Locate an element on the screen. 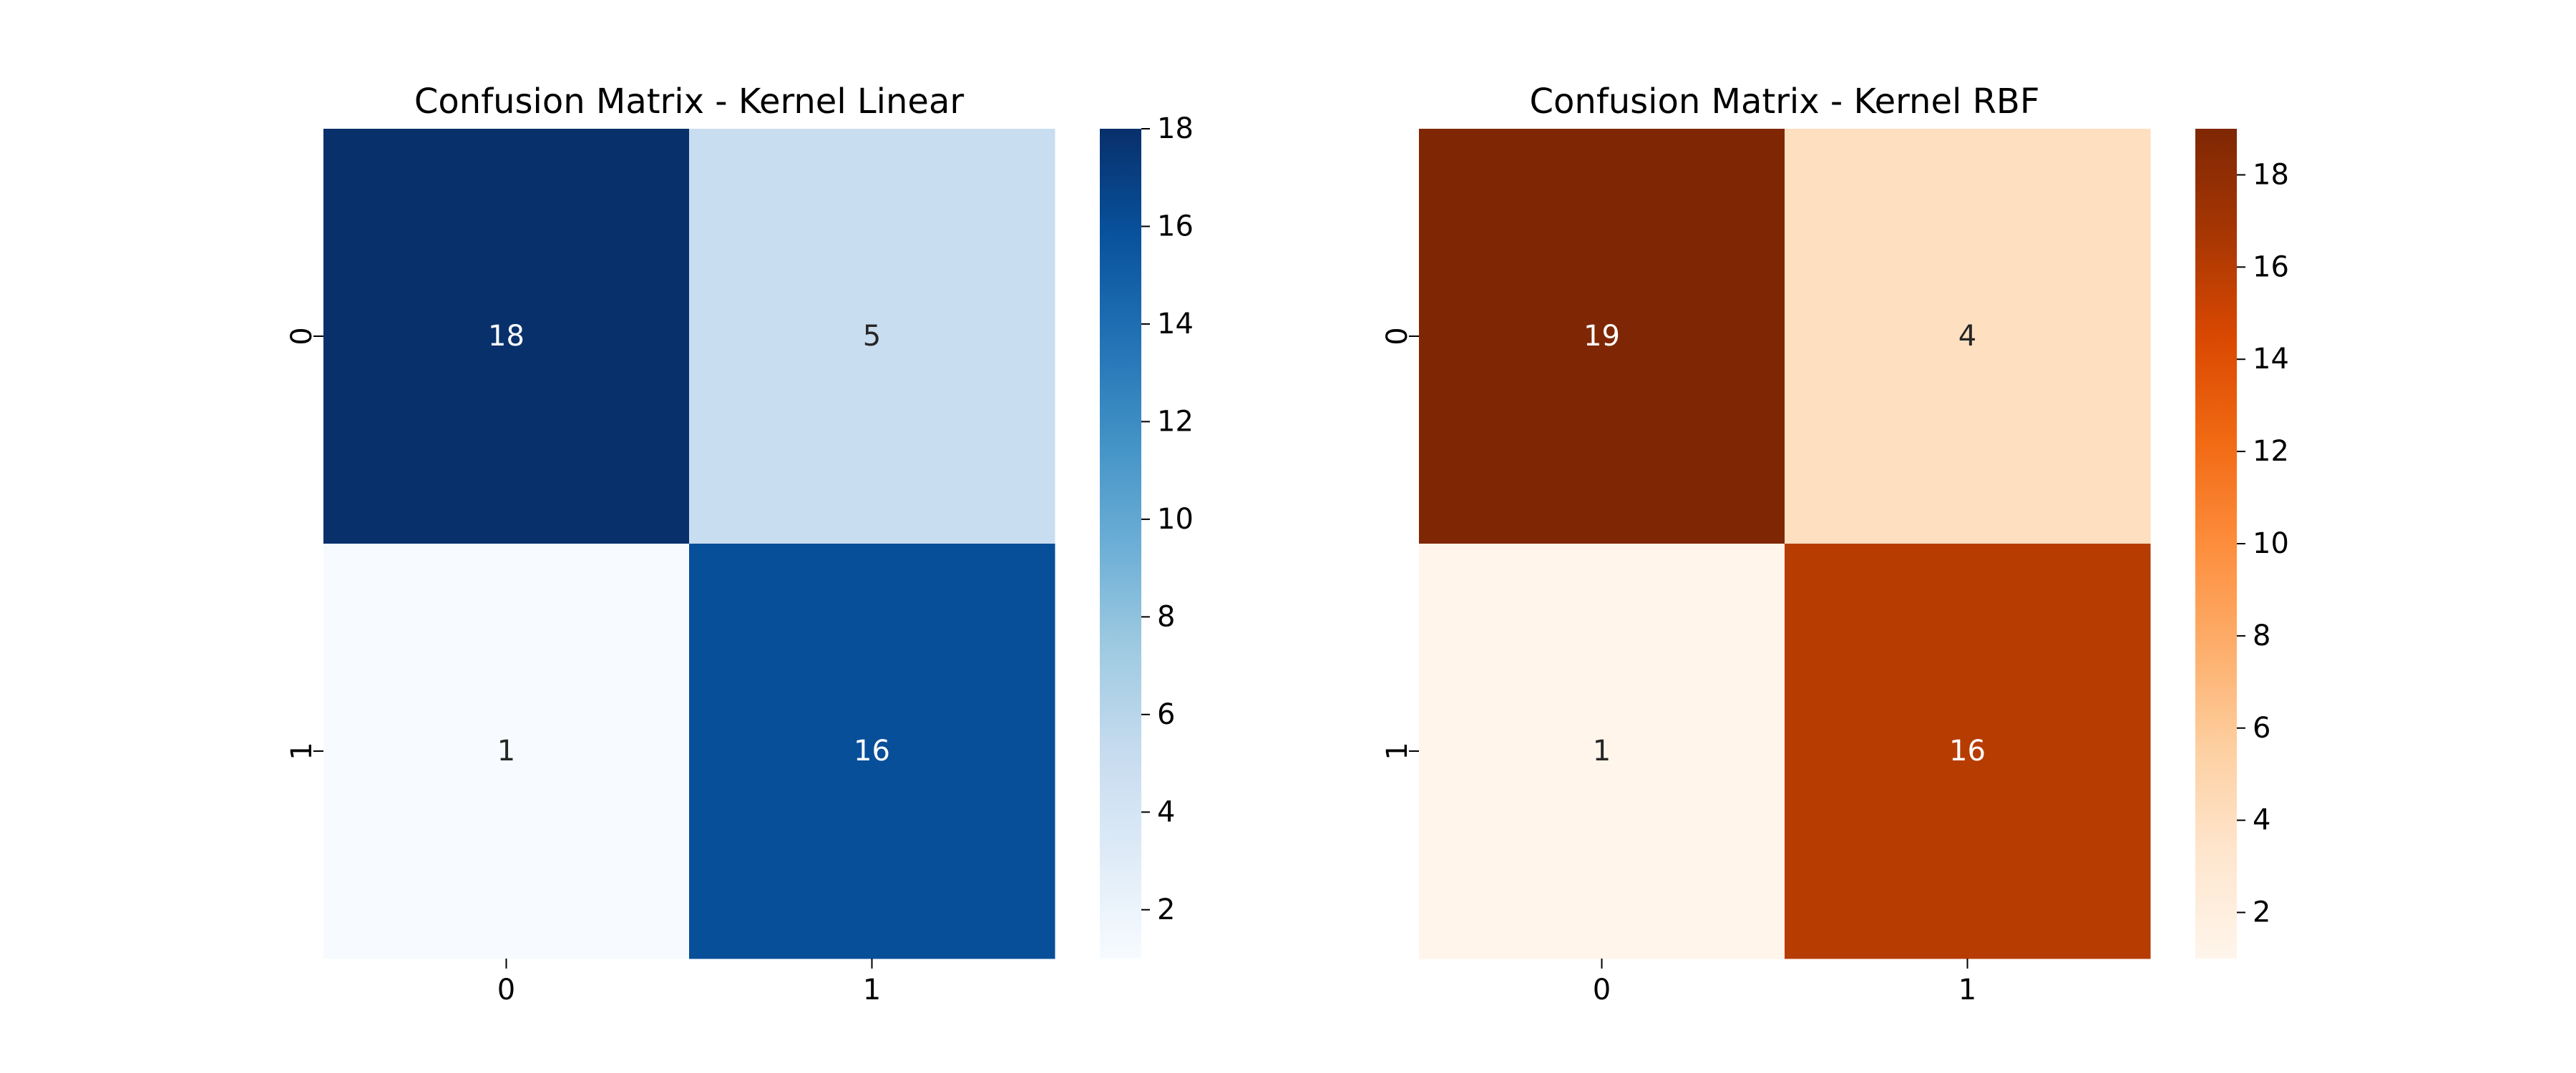  cell-value-label: 18 is located at coordinates (506, 336).